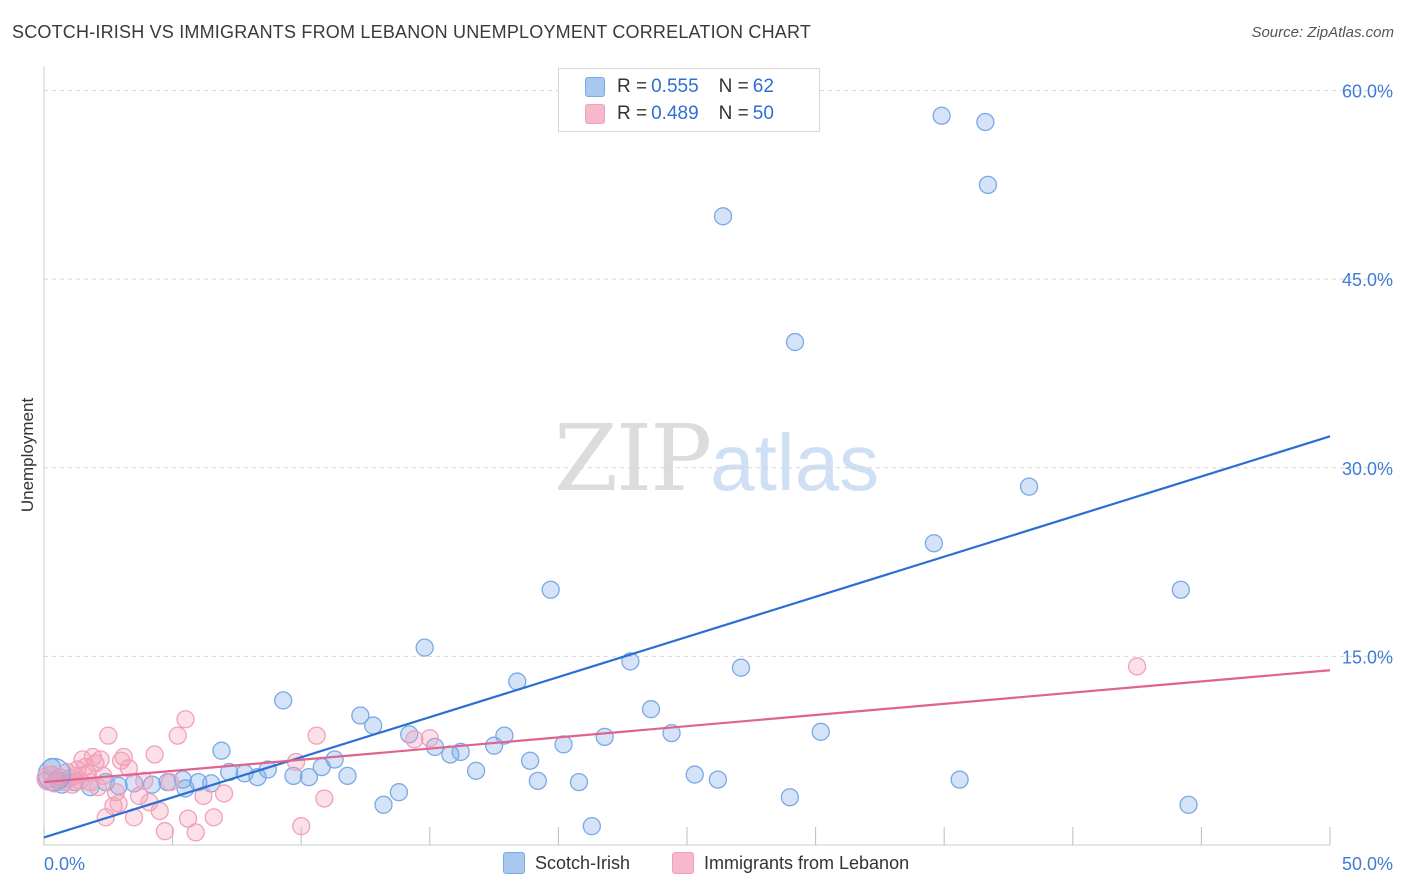  I want to click on bottom-legend-scotch-irish: Scotch-Irish, so click(566, 863).